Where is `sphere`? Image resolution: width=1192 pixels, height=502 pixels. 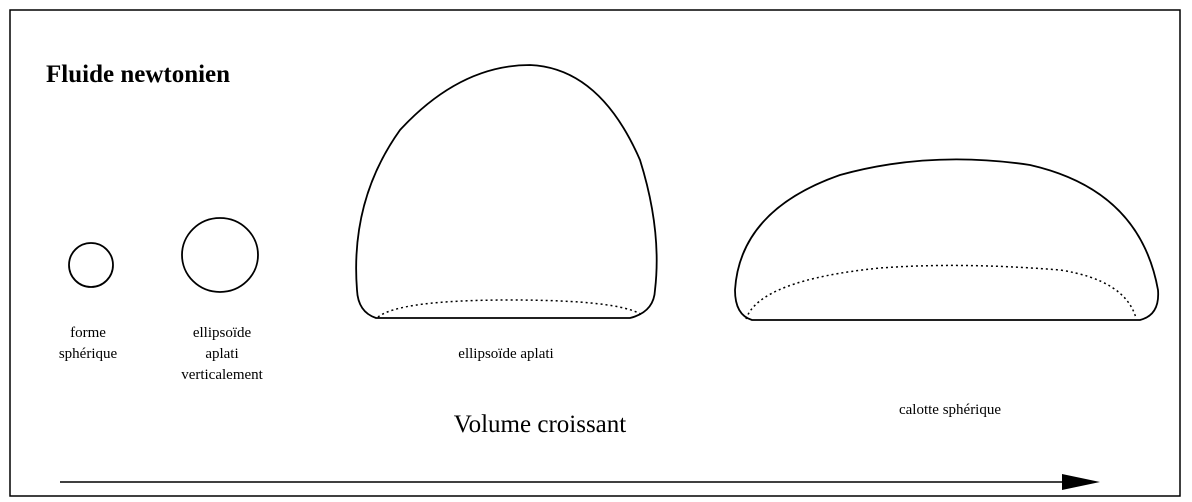
sphere is located at coordinates (91, 265).